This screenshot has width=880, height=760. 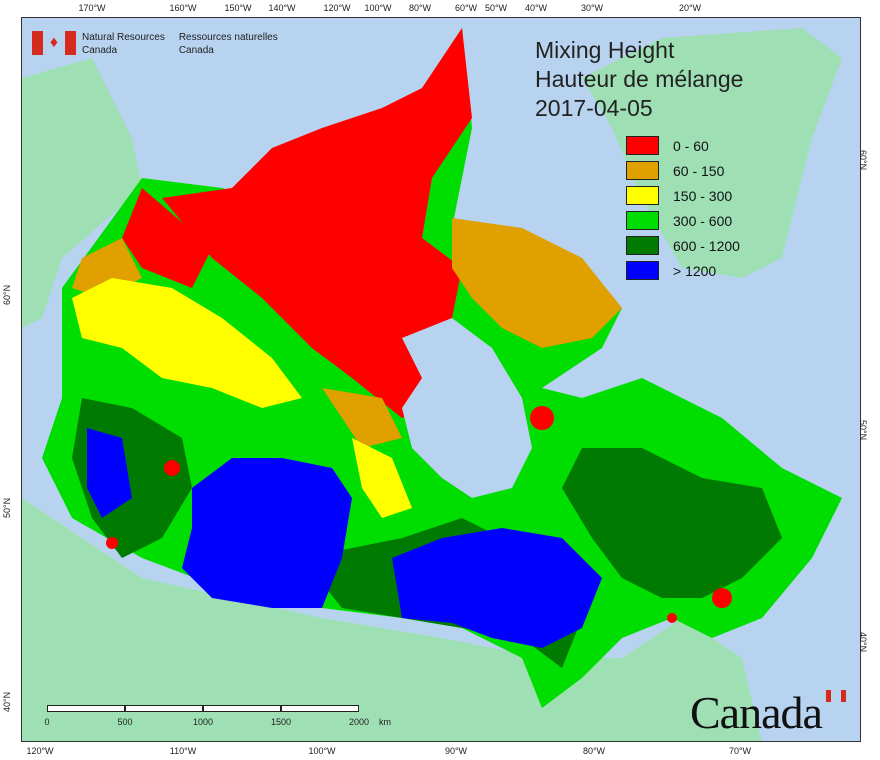 I want to click on zone-yellow-west, so click(x=187, y=343).